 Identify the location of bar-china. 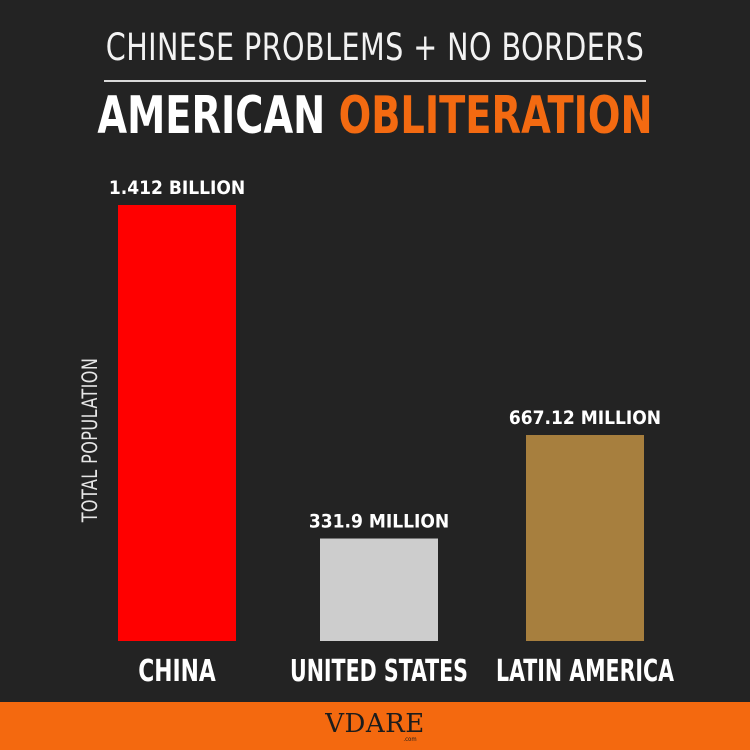
(177, 423).